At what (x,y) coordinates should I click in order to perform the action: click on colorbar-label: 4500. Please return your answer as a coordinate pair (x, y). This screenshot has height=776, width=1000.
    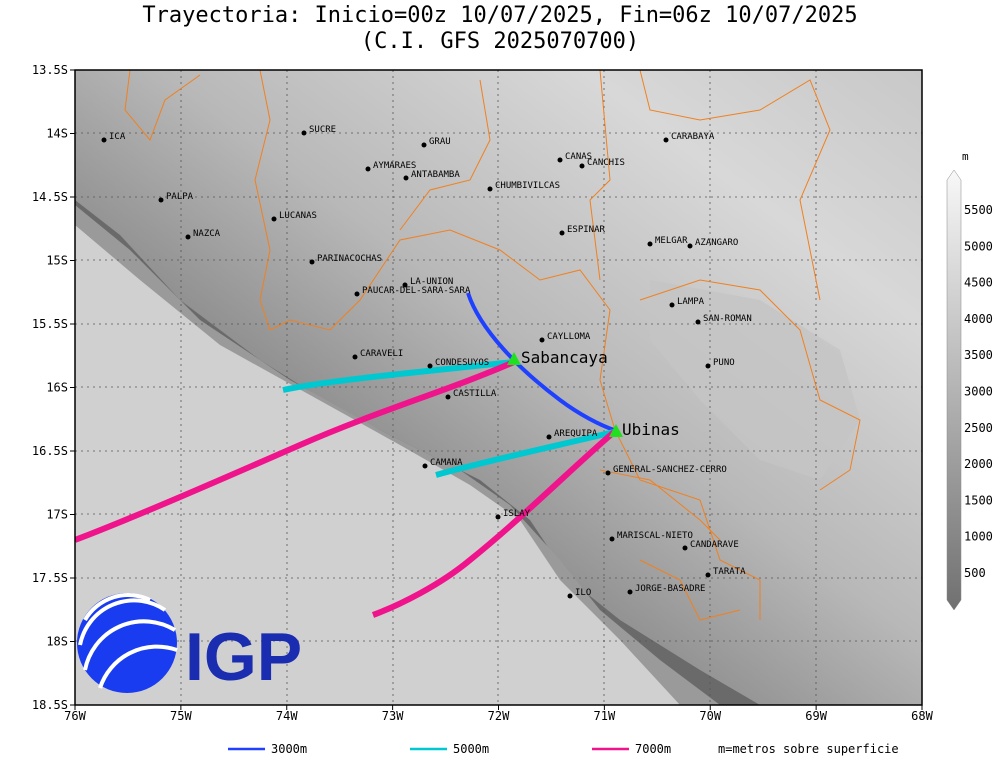
    Looking at the image, I should click on (978, 283).